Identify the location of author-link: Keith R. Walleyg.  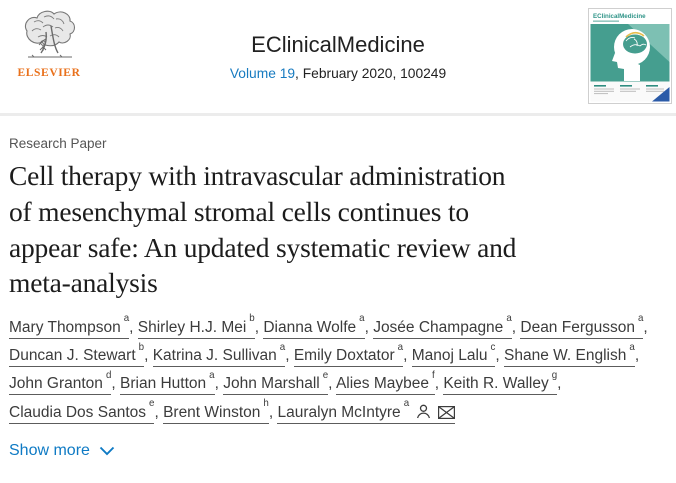
(500, 383).